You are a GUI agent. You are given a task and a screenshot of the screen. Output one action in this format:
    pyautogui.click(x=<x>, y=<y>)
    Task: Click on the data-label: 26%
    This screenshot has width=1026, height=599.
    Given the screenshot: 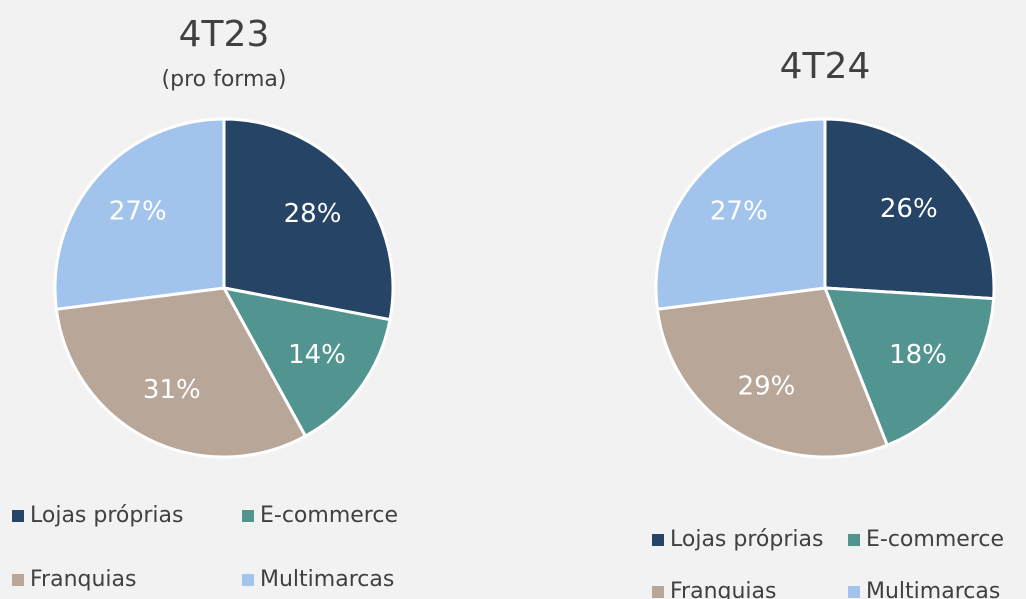 What is the action you would take?
    pyautogui.click(x=909, y=209)
    